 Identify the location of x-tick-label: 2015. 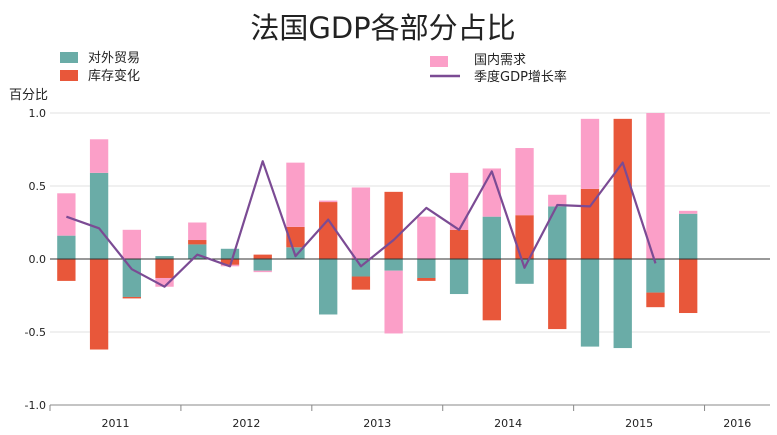
(639, 423).